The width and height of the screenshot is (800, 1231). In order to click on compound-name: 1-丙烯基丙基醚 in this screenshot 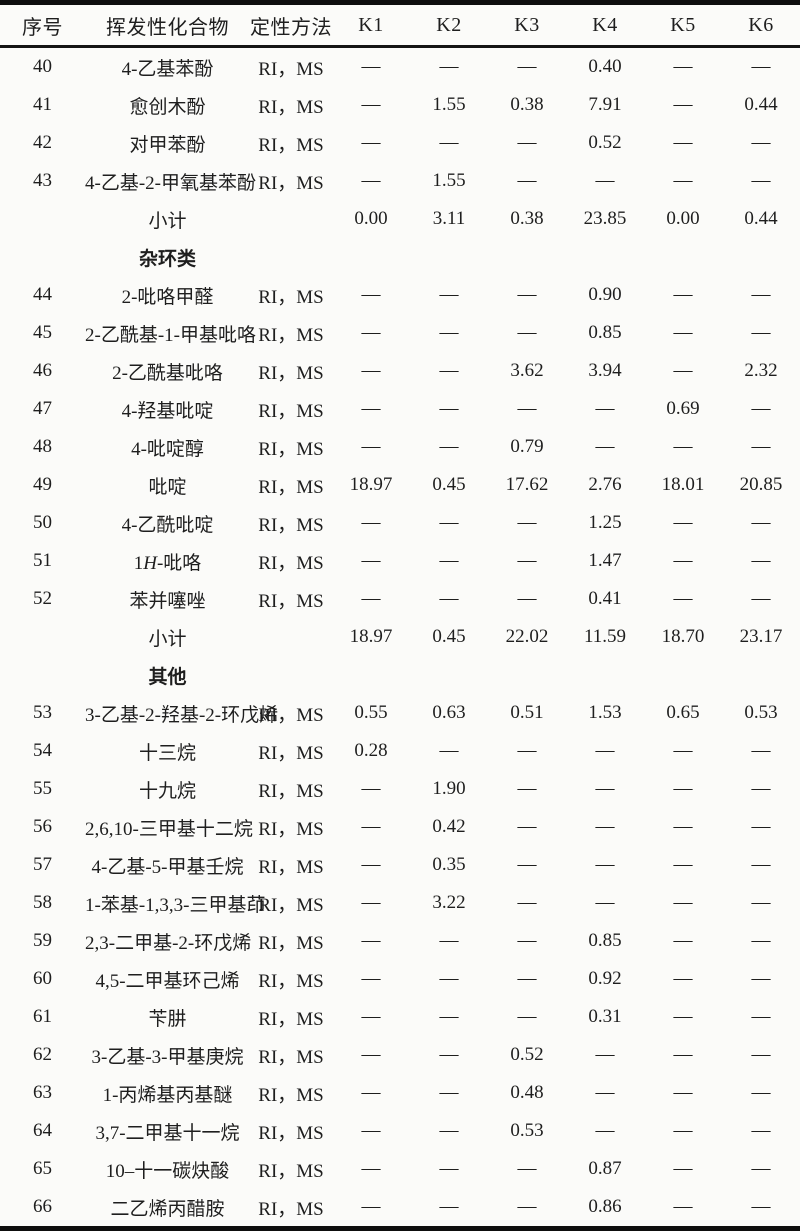, I will do `click(167, 1095)`.